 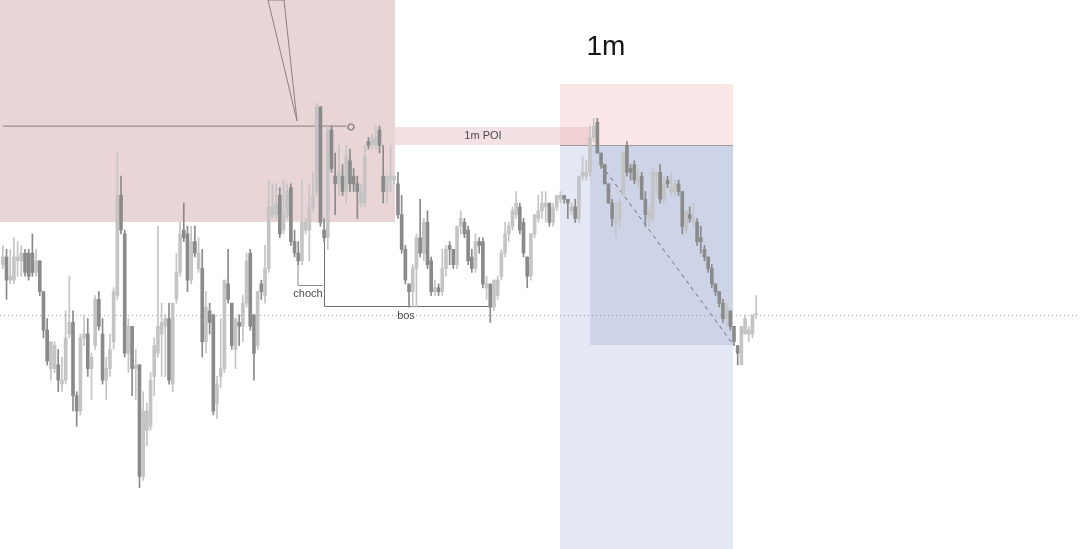 I want to click on annotation: choch, so click(x=308, y=293).